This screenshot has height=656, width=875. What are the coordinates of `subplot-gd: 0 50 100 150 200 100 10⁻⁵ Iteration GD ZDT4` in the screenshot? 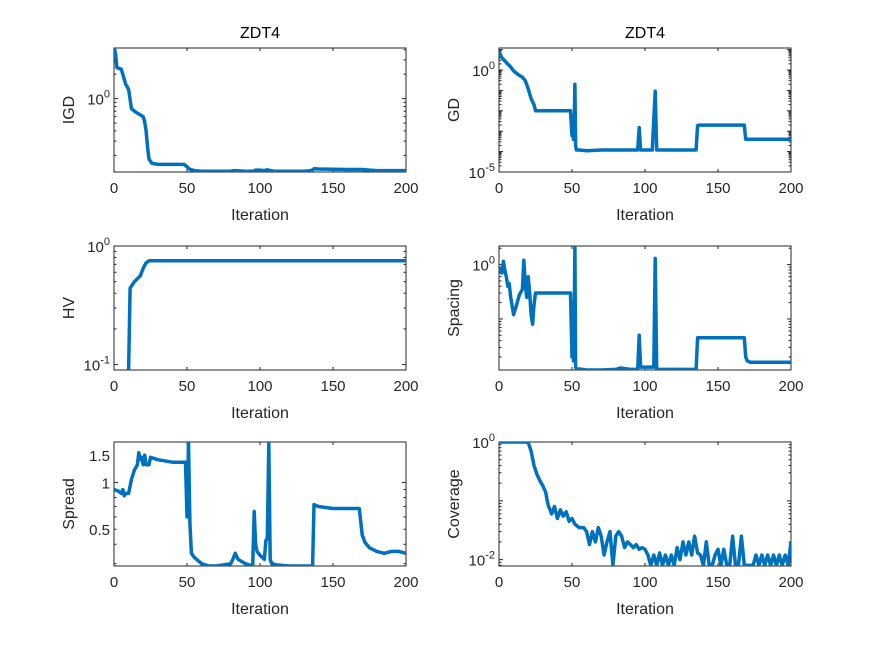 It's located at (625, 124).